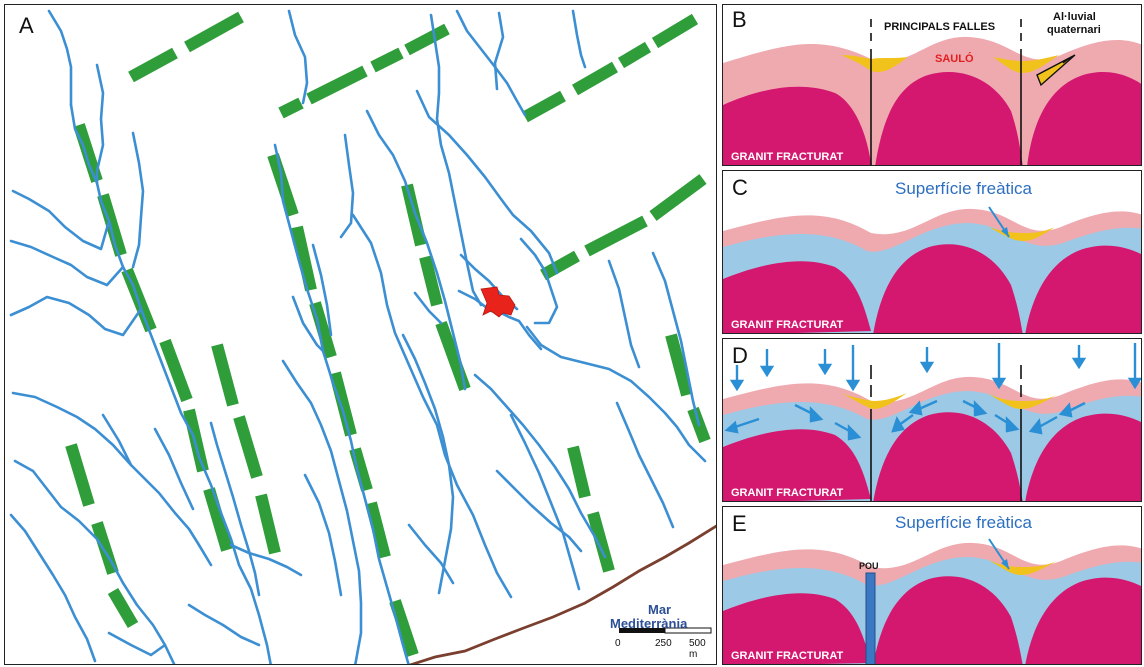 The image size is (1144, 667). What do you see at coordinates (663, 643) in the screenshot?
I see `scale-tick-250: 250` at bounding box center [663, 643].